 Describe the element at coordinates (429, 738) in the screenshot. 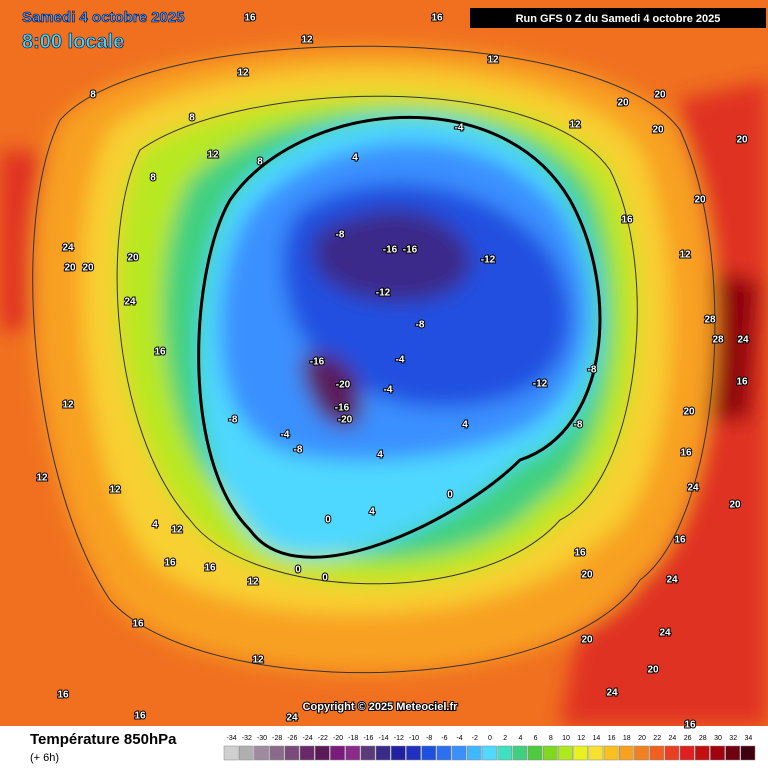

I see `legend-label: -8` at that location.